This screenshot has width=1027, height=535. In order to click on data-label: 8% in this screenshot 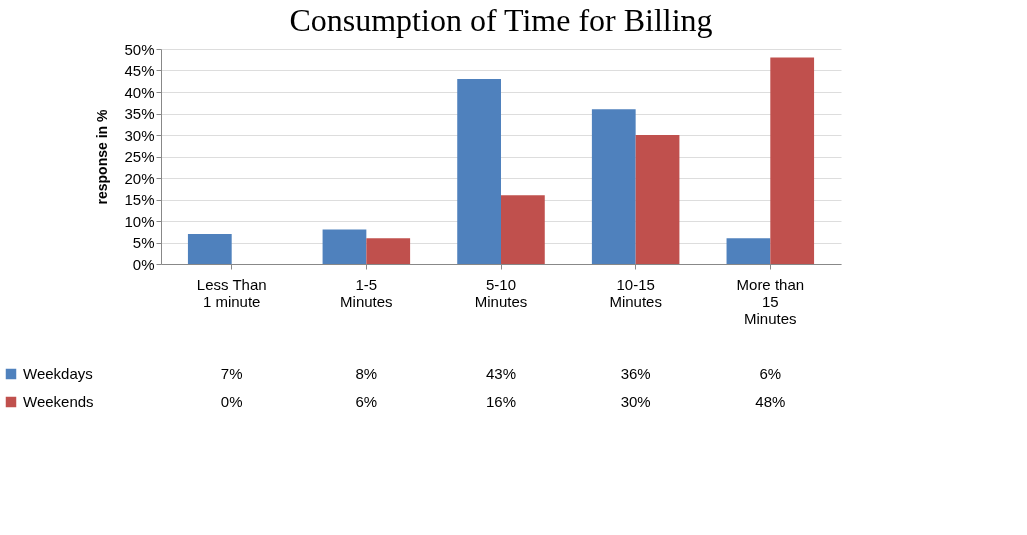, I will do `click(366, 373)`.